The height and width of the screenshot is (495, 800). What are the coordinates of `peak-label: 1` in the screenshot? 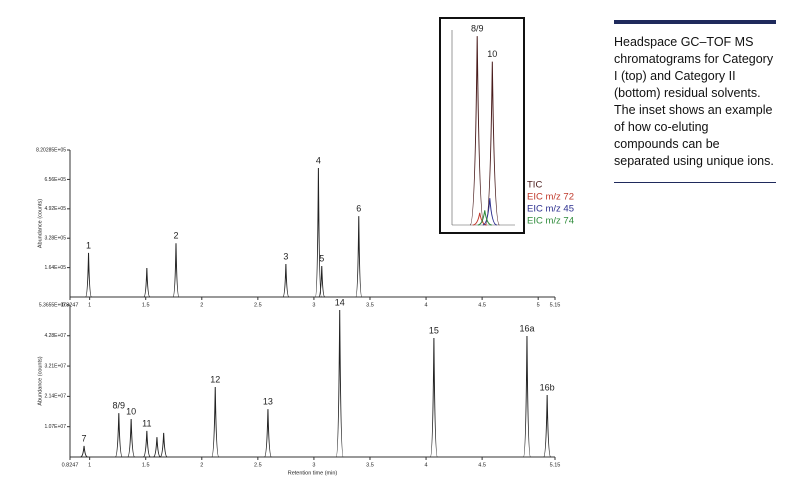 It's located at (88, 245).